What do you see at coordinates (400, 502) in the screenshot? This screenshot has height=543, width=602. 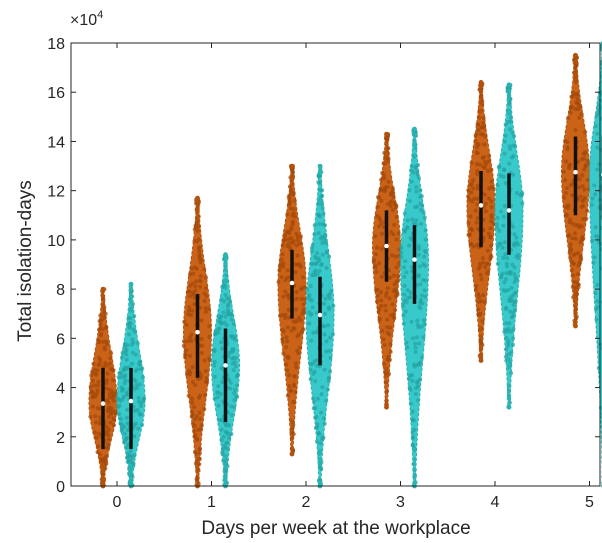 I see `x-tick-label: 3` at bounding box center [400, 502].